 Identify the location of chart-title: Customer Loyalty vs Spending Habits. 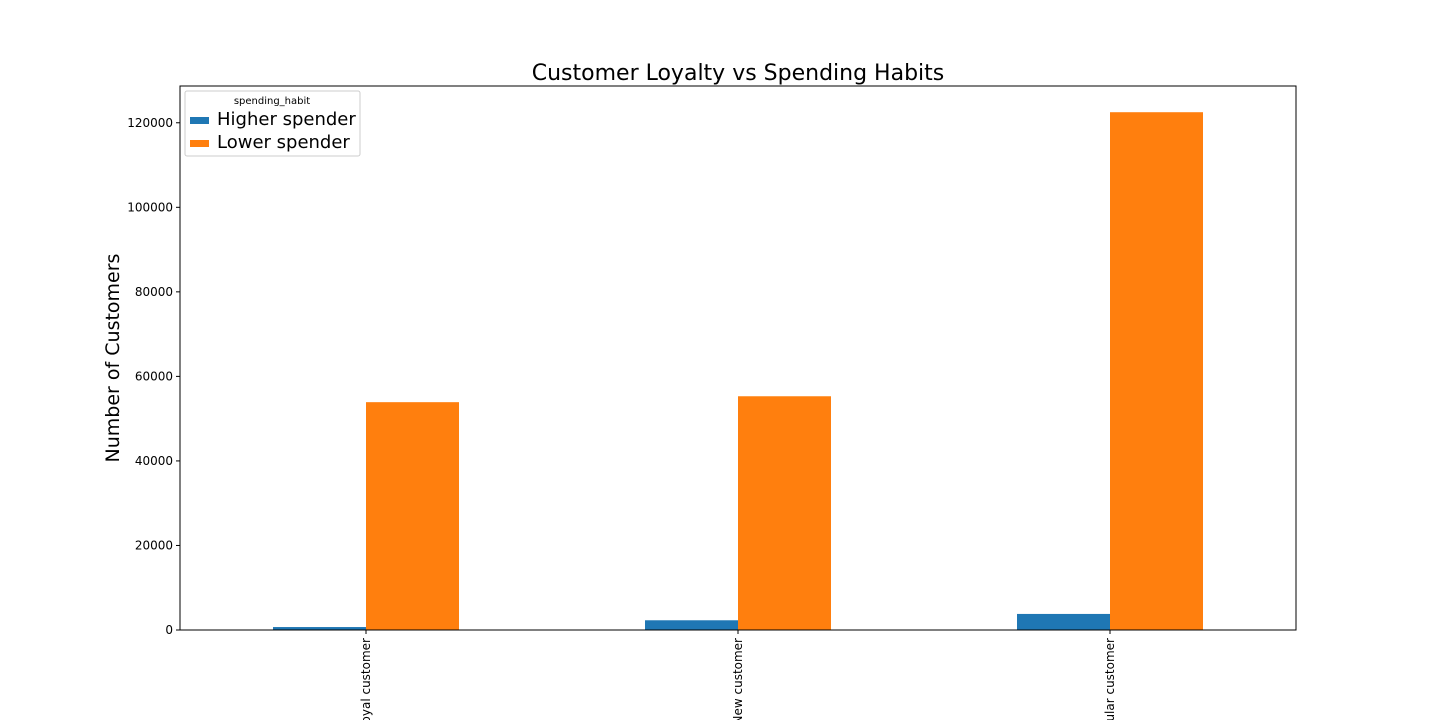
(738, 73).